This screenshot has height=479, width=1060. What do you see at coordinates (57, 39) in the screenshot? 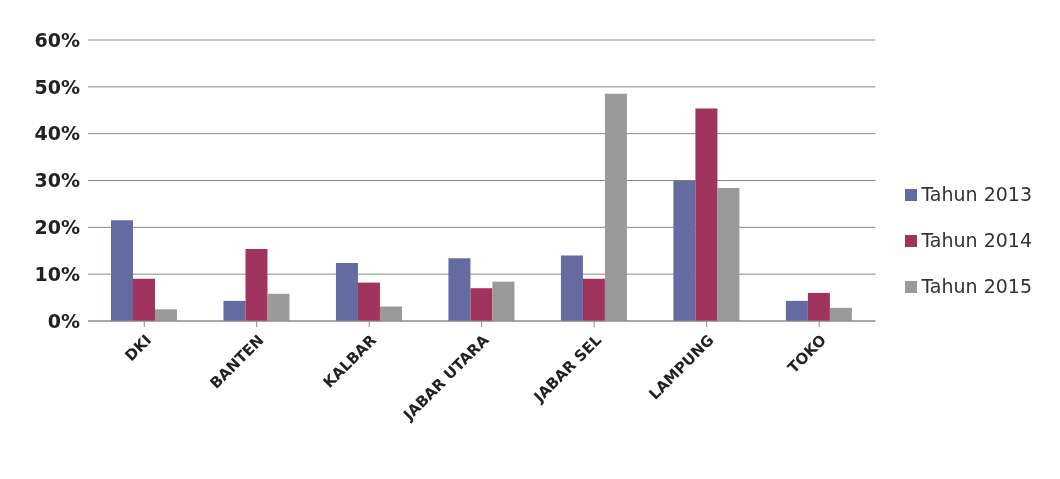
I see `y-tick-label: 60%` at bounding box center [57, 39].